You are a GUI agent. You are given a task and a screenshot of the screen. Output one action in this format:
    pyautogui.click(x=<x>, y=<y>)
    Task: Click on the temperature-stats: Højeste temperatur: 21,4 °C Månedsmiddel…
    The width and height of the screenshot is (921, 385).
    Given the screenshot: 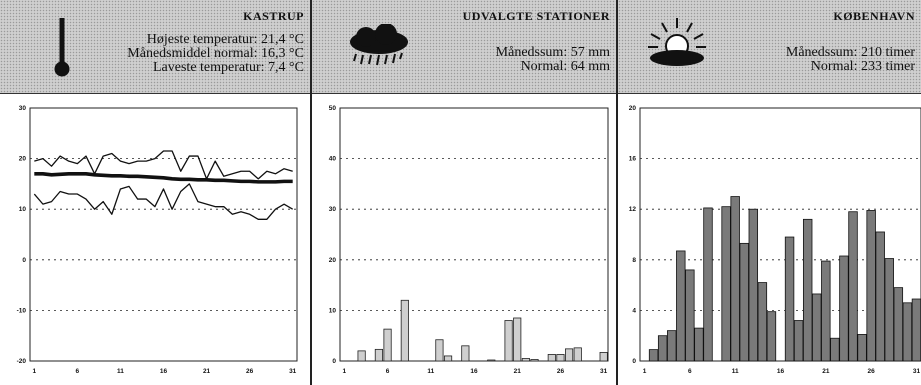 What is the action you would take?
    pyautogui.click(x=215, y=54)
    